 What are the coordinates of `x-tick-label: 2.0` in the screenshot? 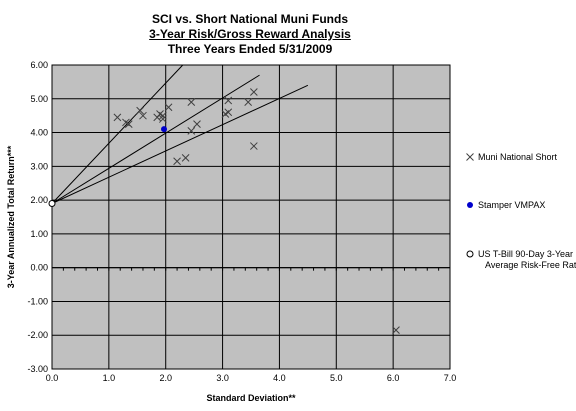 It's located at (165, 378).